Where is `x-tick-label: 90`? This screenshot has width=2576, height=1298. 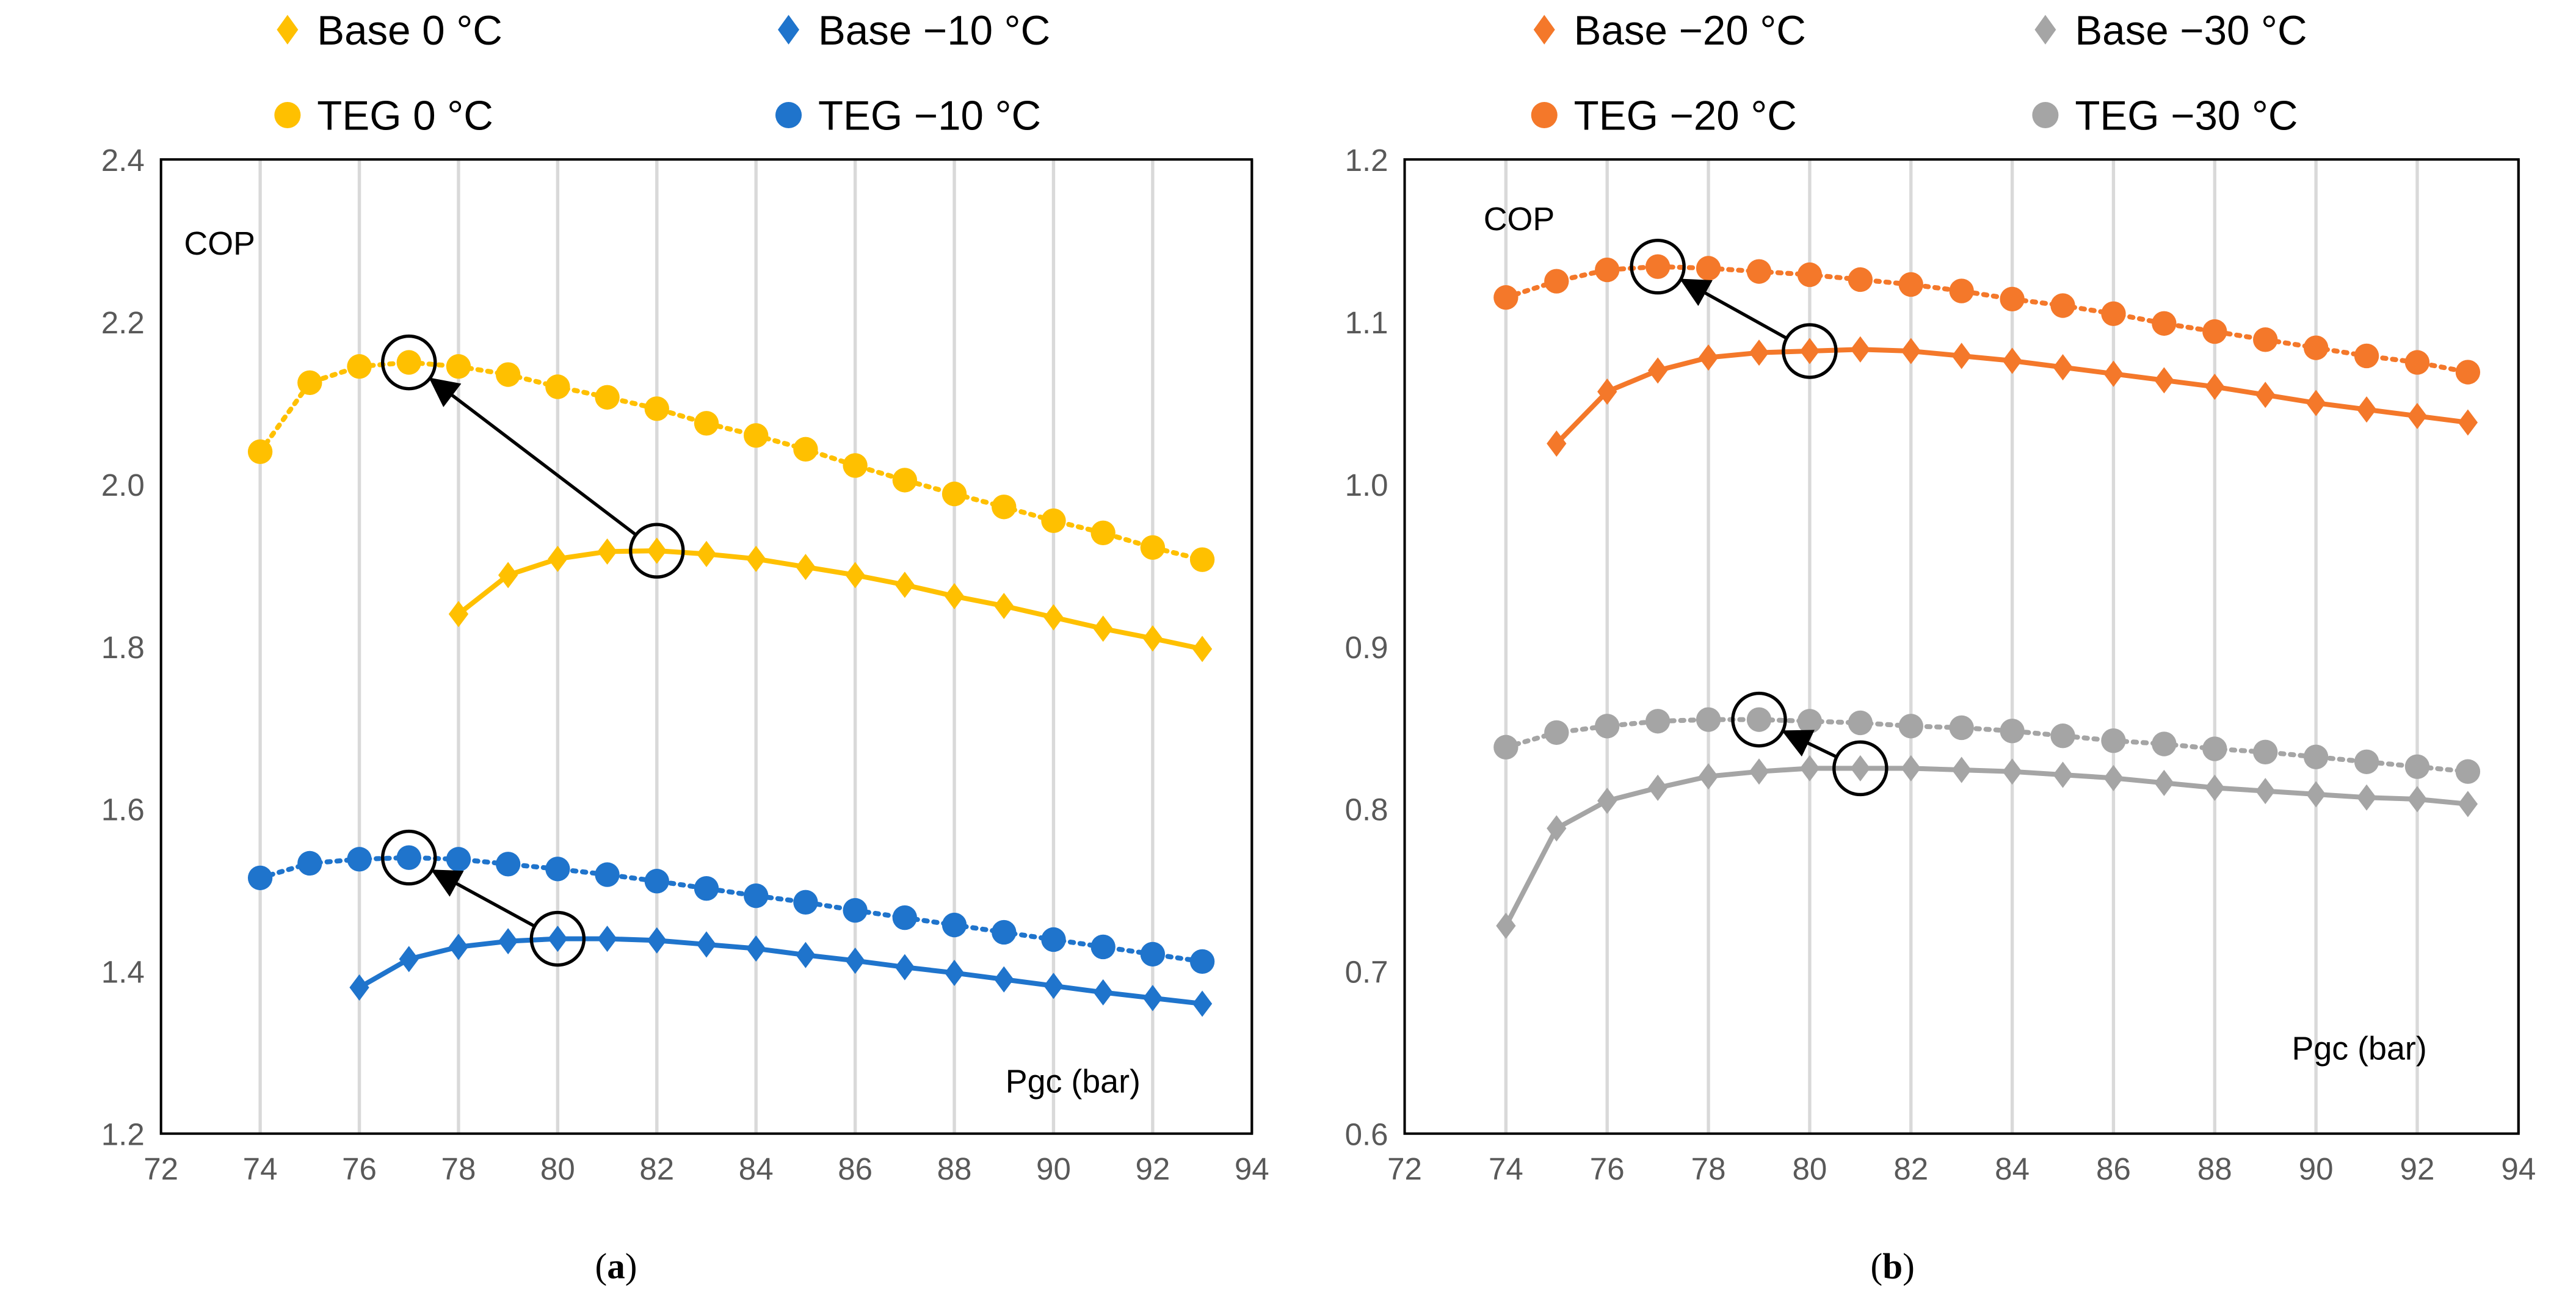
x-tick-label: 90 is located at coordinates (1053, 1168).